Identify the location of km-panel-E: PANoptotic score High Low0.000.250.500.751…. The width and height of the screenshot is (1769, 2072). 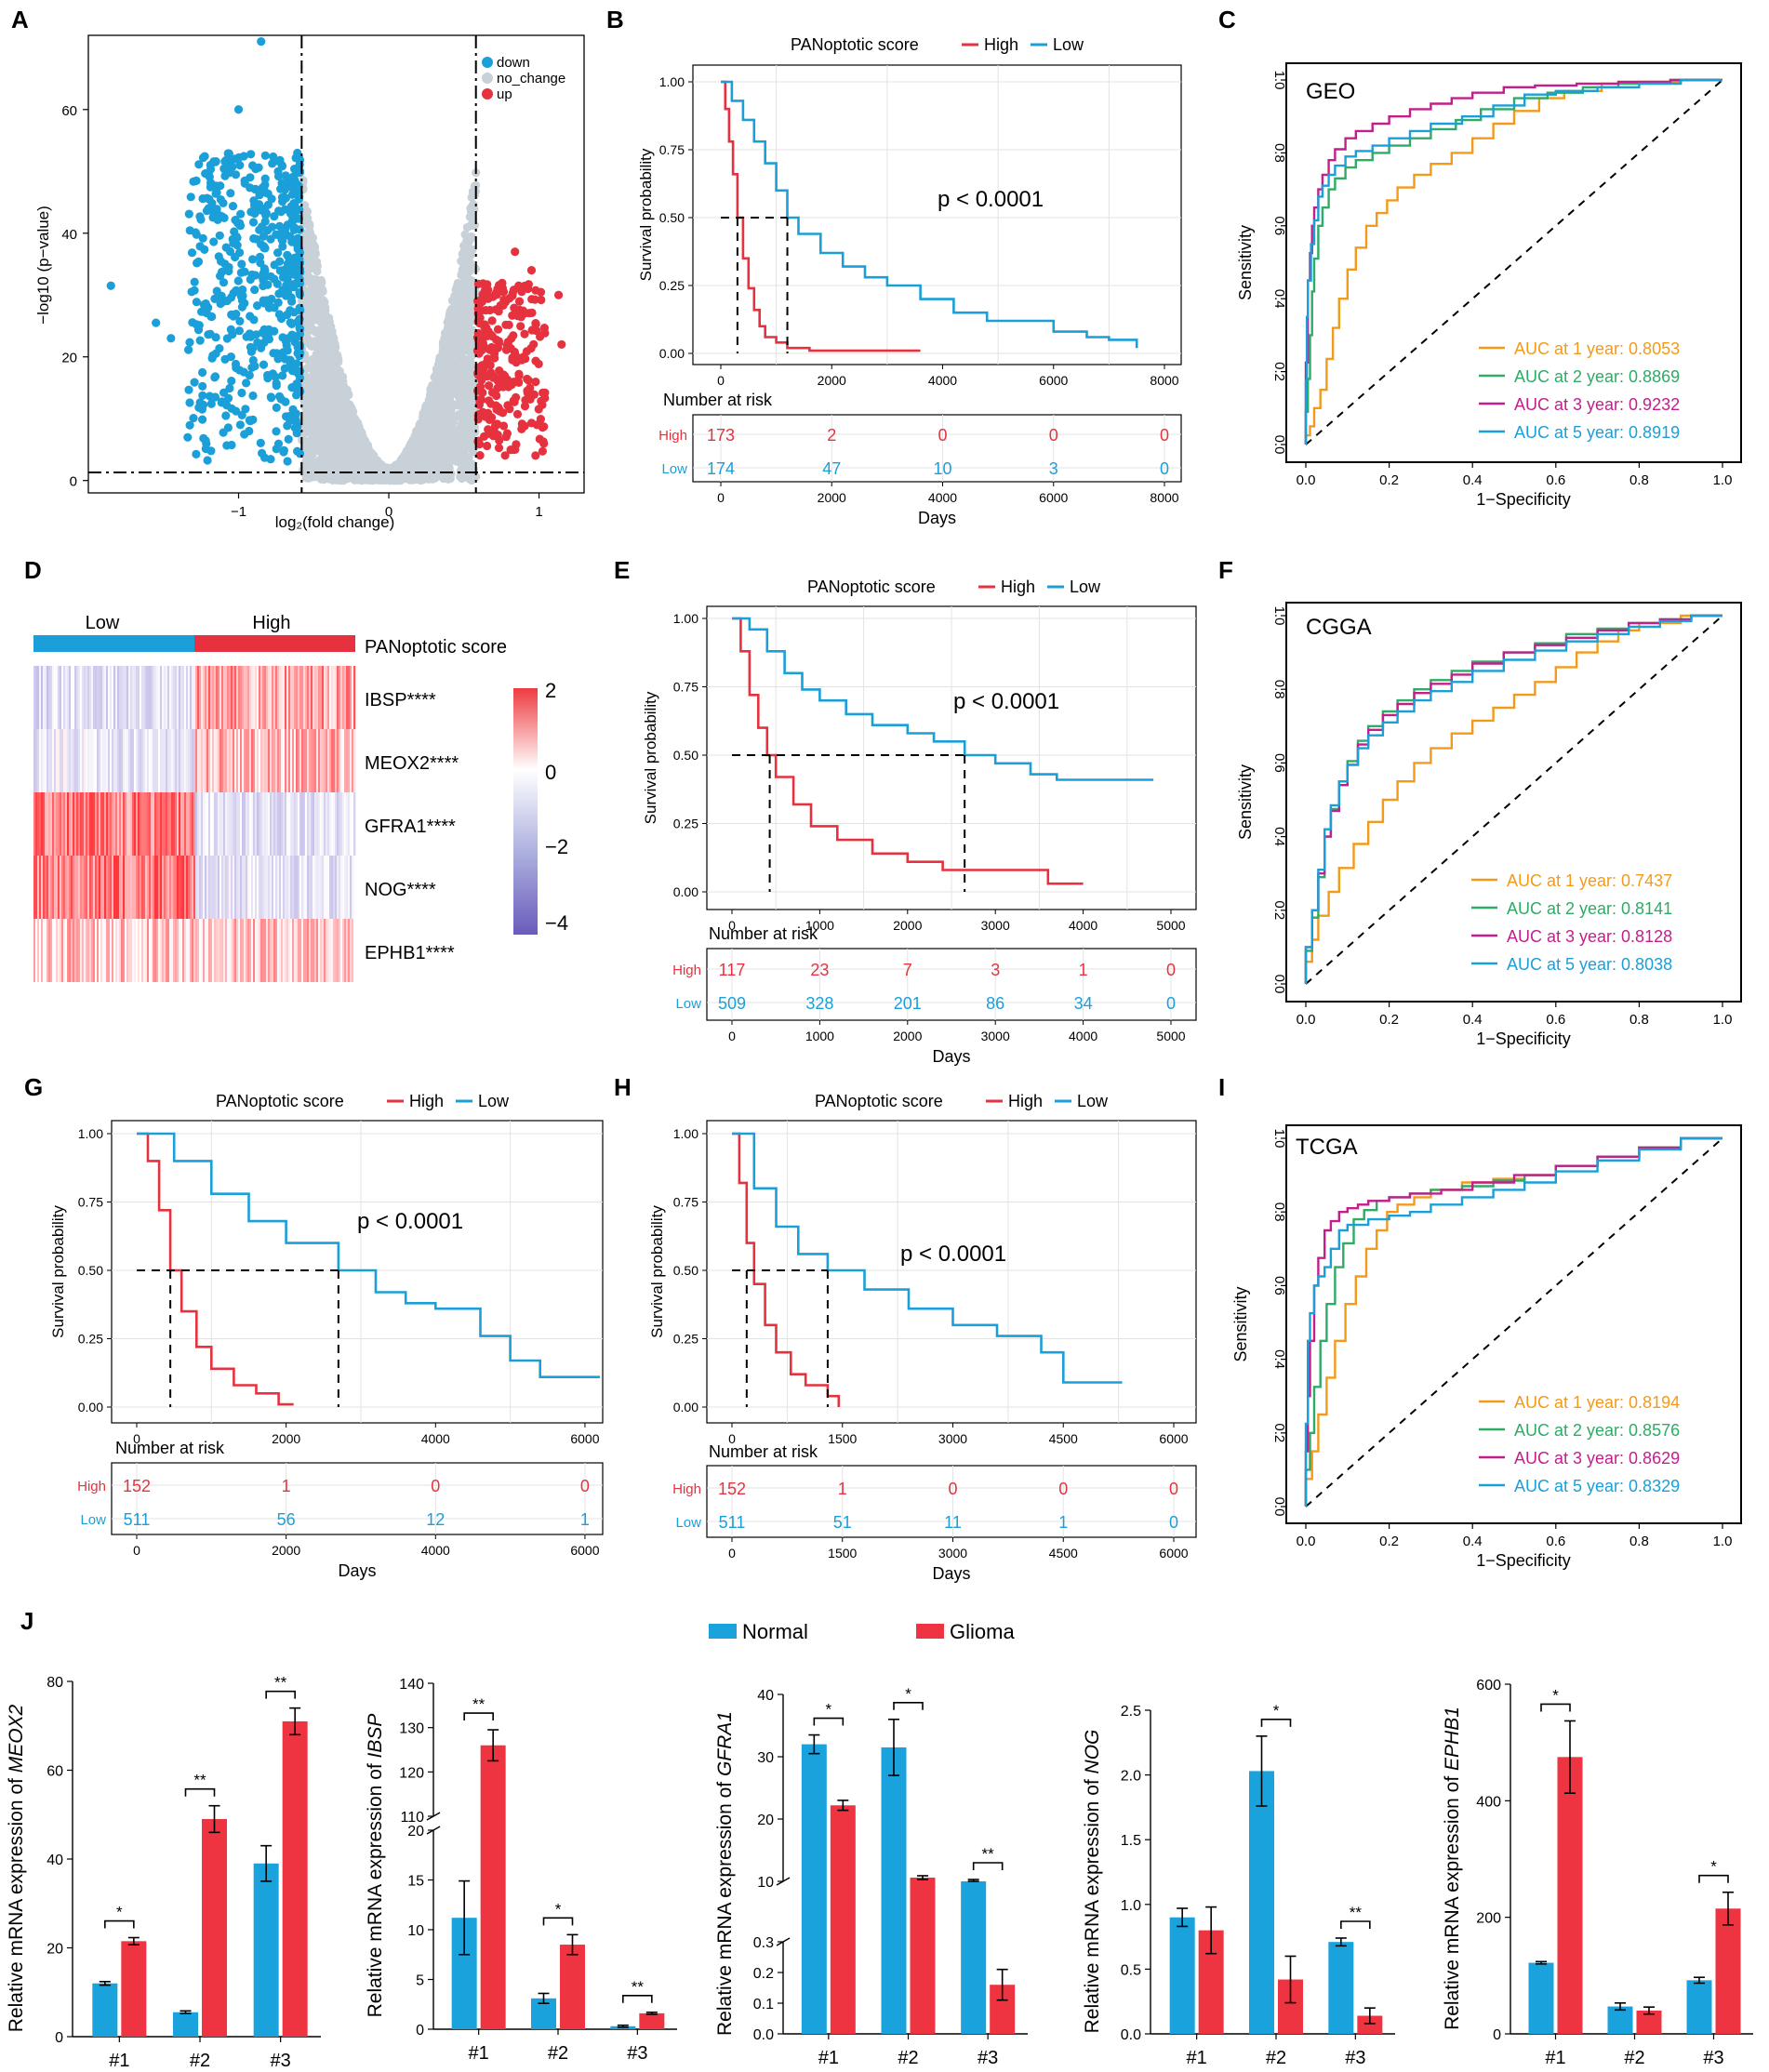
(919, 822).